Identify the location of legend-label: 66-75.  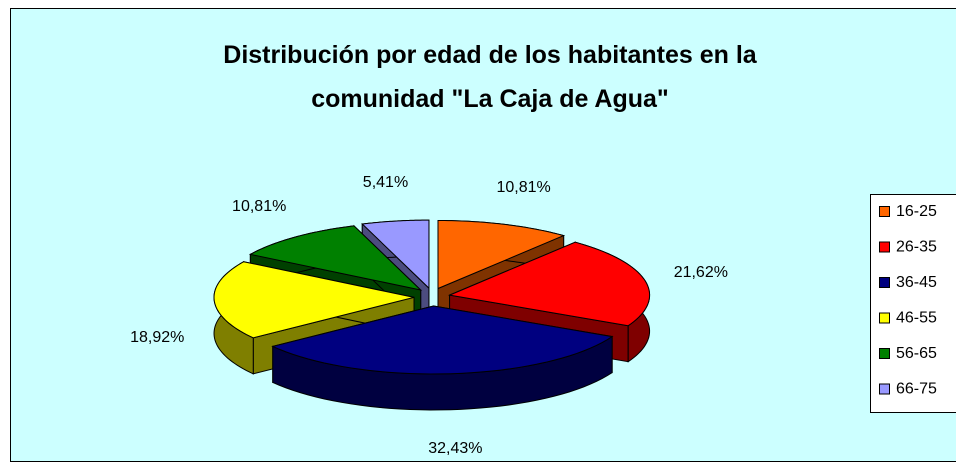
(916, 389).